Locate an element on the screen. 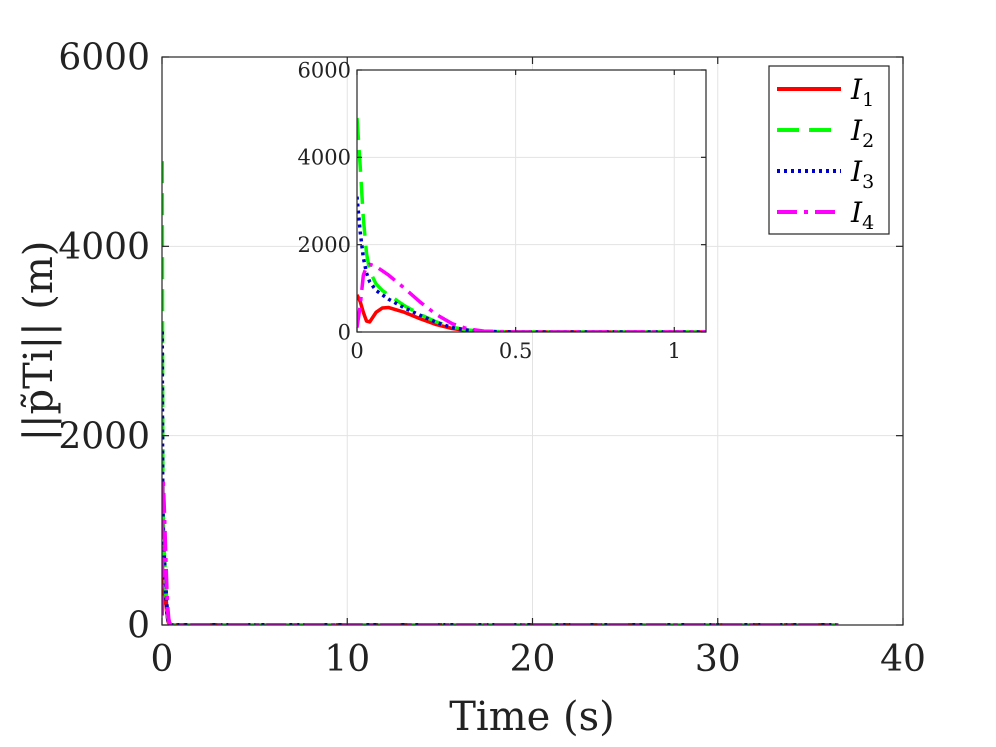  legend-label-4: I4 is located at coordinates (862, 215).